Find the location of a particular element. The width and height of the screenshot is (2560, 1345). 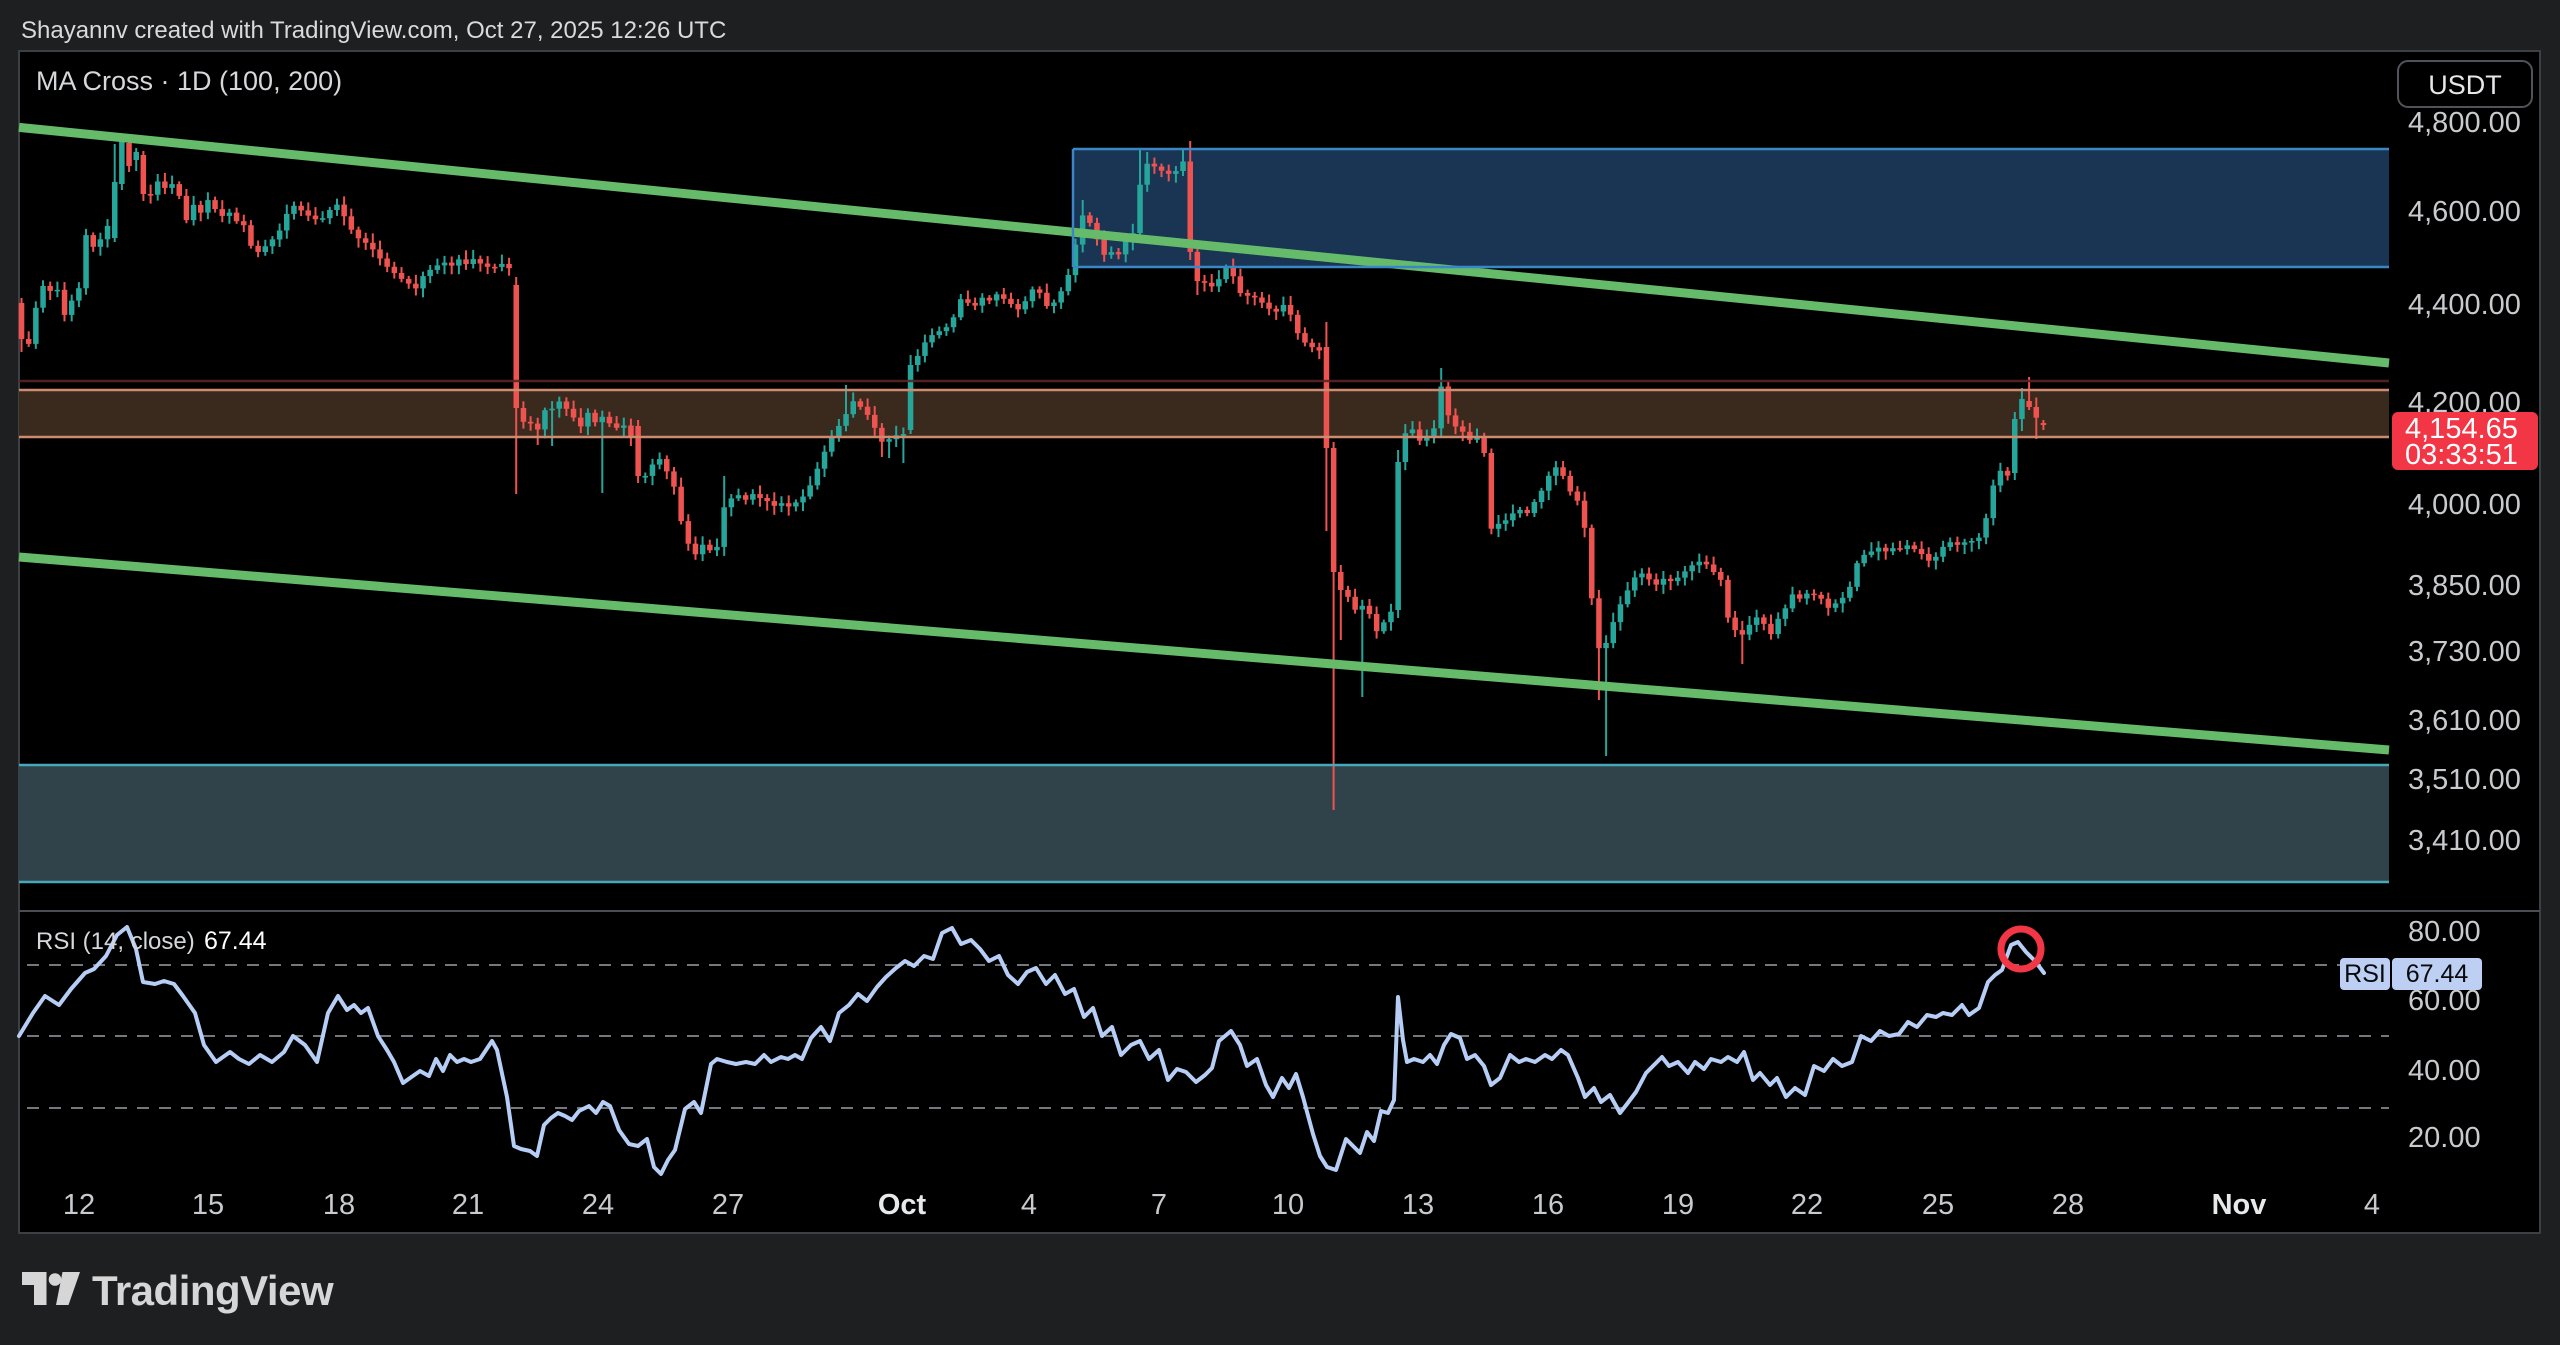

svg-text: 4,600.00 is located at coordinates (2464, 212).